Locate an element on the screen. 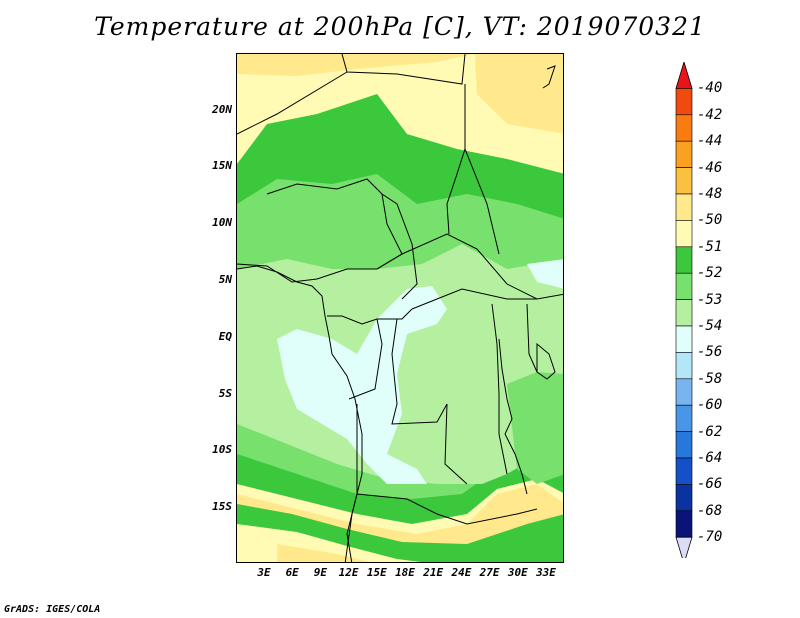 The width and height of the screenshot is (800, 618). colorbar-label-14: -64 is located at coordinates (710, 458).